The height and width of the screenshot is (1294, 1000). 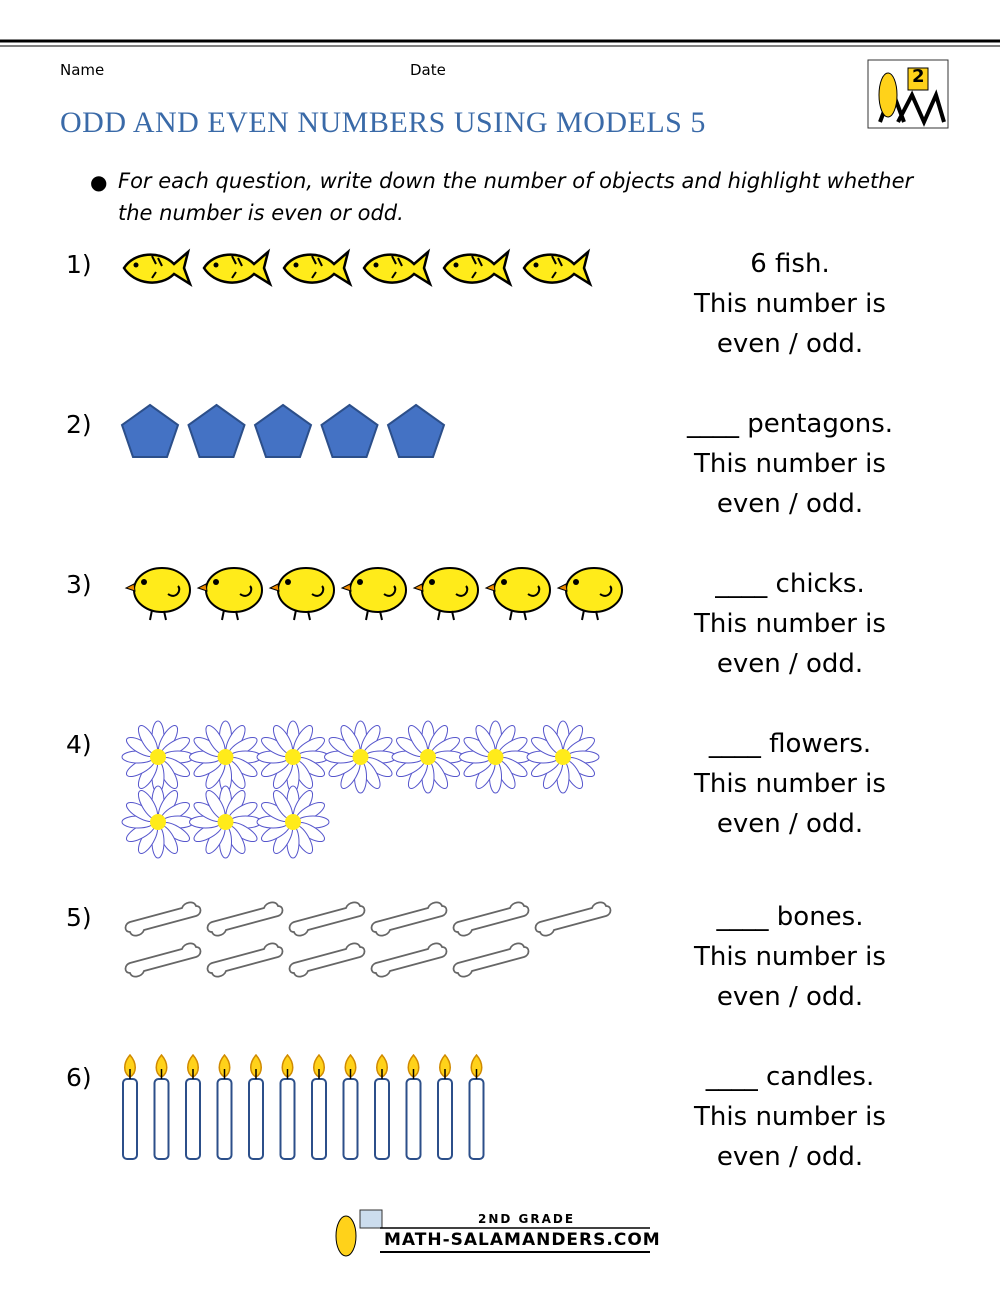 I want to click on question-number: 3), so click(x=79, y=584).